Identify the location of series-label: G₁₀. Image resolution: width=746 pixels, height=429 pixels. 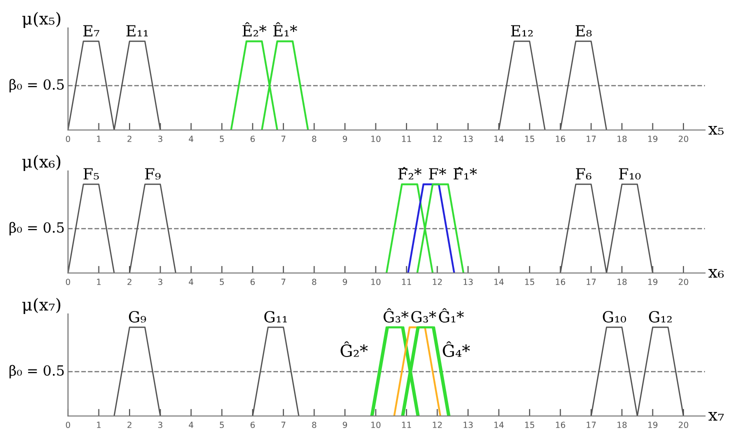
(614, 317).